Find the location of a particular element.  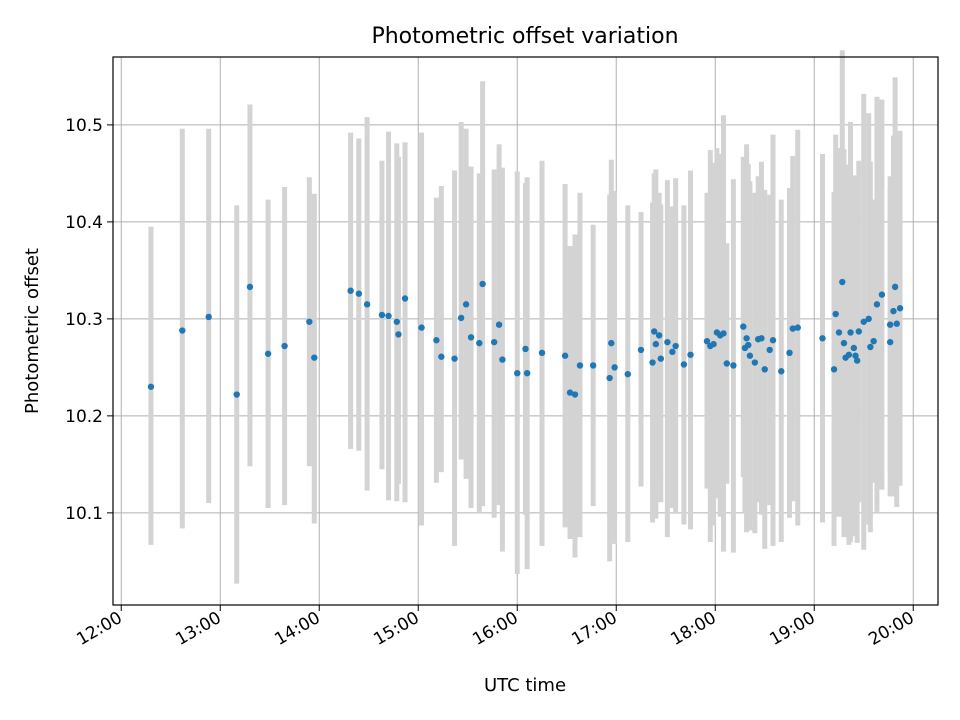

y-axis-label: Photometric offset is located at coordinates (32, 331).